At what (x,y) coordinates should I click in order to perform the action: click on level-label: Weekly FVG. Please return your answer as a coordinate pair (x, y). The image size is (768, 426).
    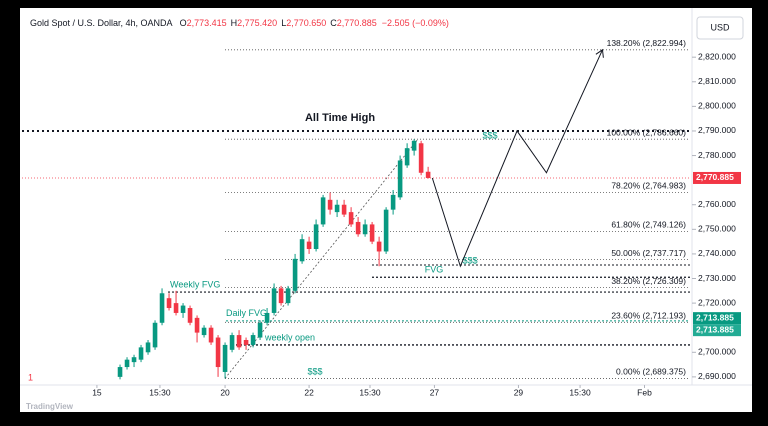
    Looking at the image, I should click on (195, 284).